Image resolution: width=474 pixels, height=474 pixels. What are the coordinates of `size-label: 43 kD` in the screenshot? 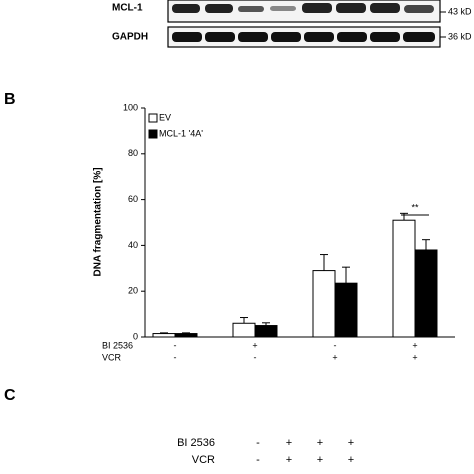 It's located at (460, 11).